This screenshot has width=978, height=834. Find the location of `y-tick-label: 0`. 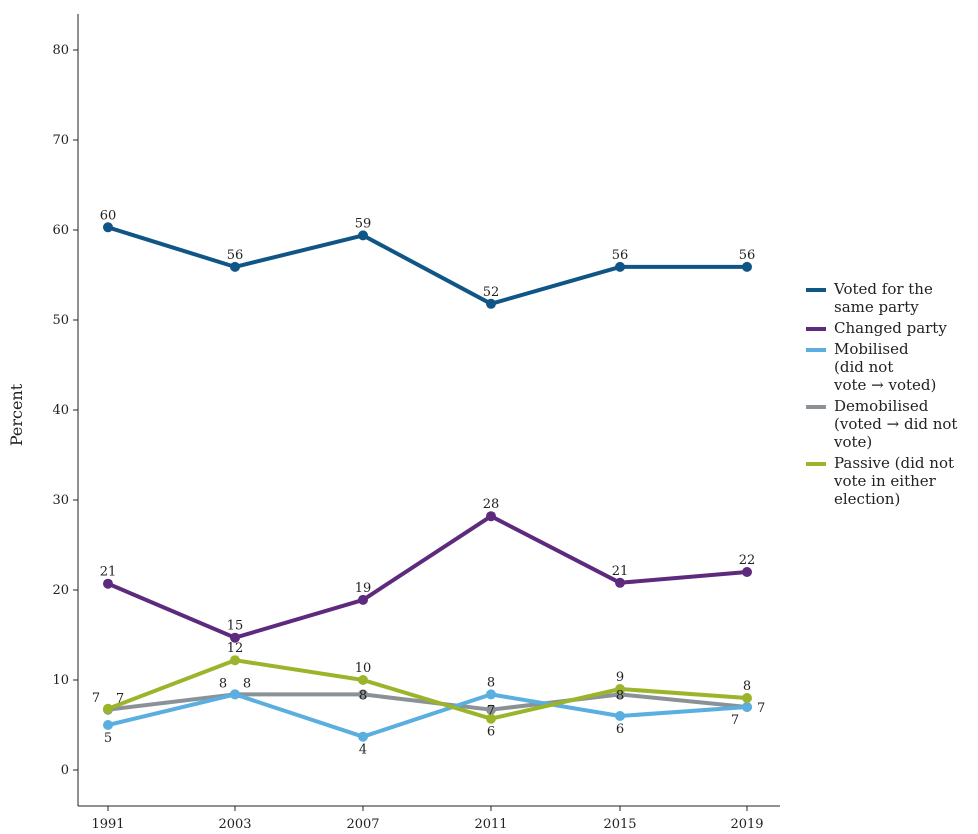

y-tick-label: 0 is located at coordinates (65, 770).